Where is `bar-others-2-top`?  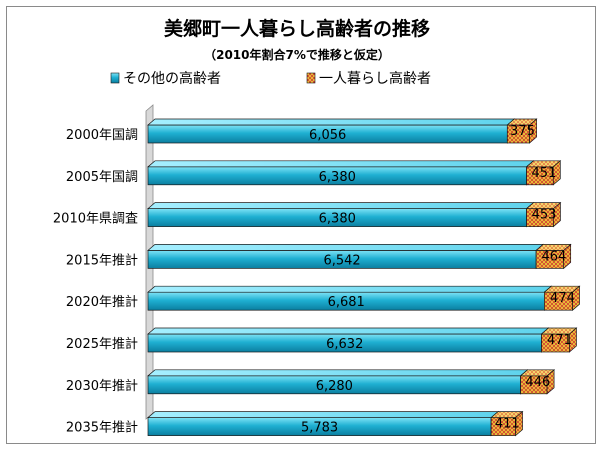
bar-others-2-top is located at coordinates (341, 205).